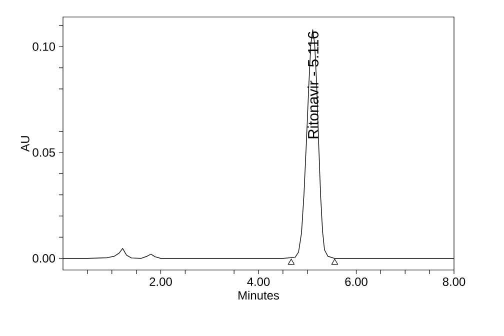 This screenshot has width=504, height=336. What do you see at coordinates (43, 152) in the screenshot?
I see `y-tick-label: 0.05` at bounding box center [43, 152].